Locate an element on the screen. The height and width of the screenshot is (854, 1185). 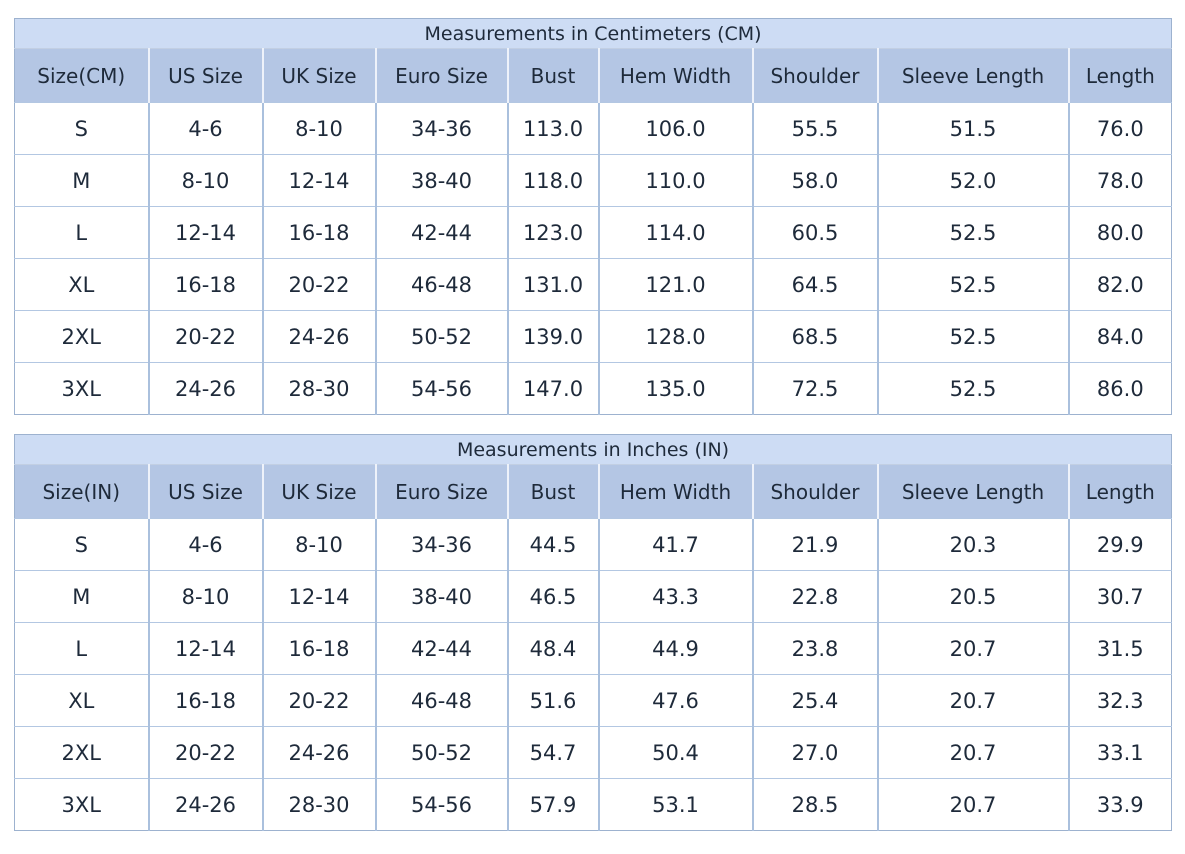
measurement-cell: 72.5 is located at coordinates (814, 388).